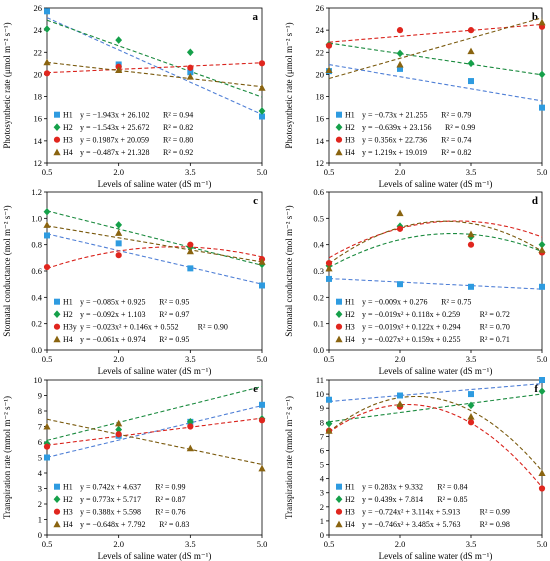 This screenshot has width=550, height=561. I want to click on x-tick-label: 0.5, so click(329, 172).